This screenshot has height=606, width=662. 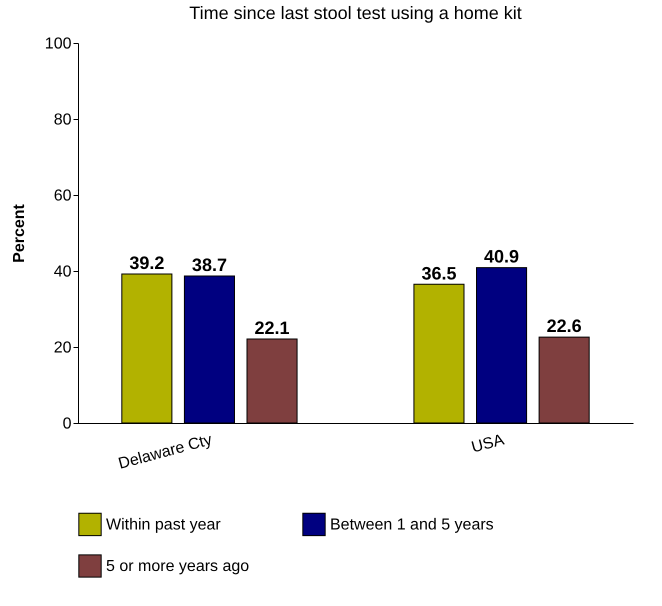 What do you see at coordinates (63, 120) in the screenshot?
I see `y-tick-label: 80` at bounding box center [63, 120].